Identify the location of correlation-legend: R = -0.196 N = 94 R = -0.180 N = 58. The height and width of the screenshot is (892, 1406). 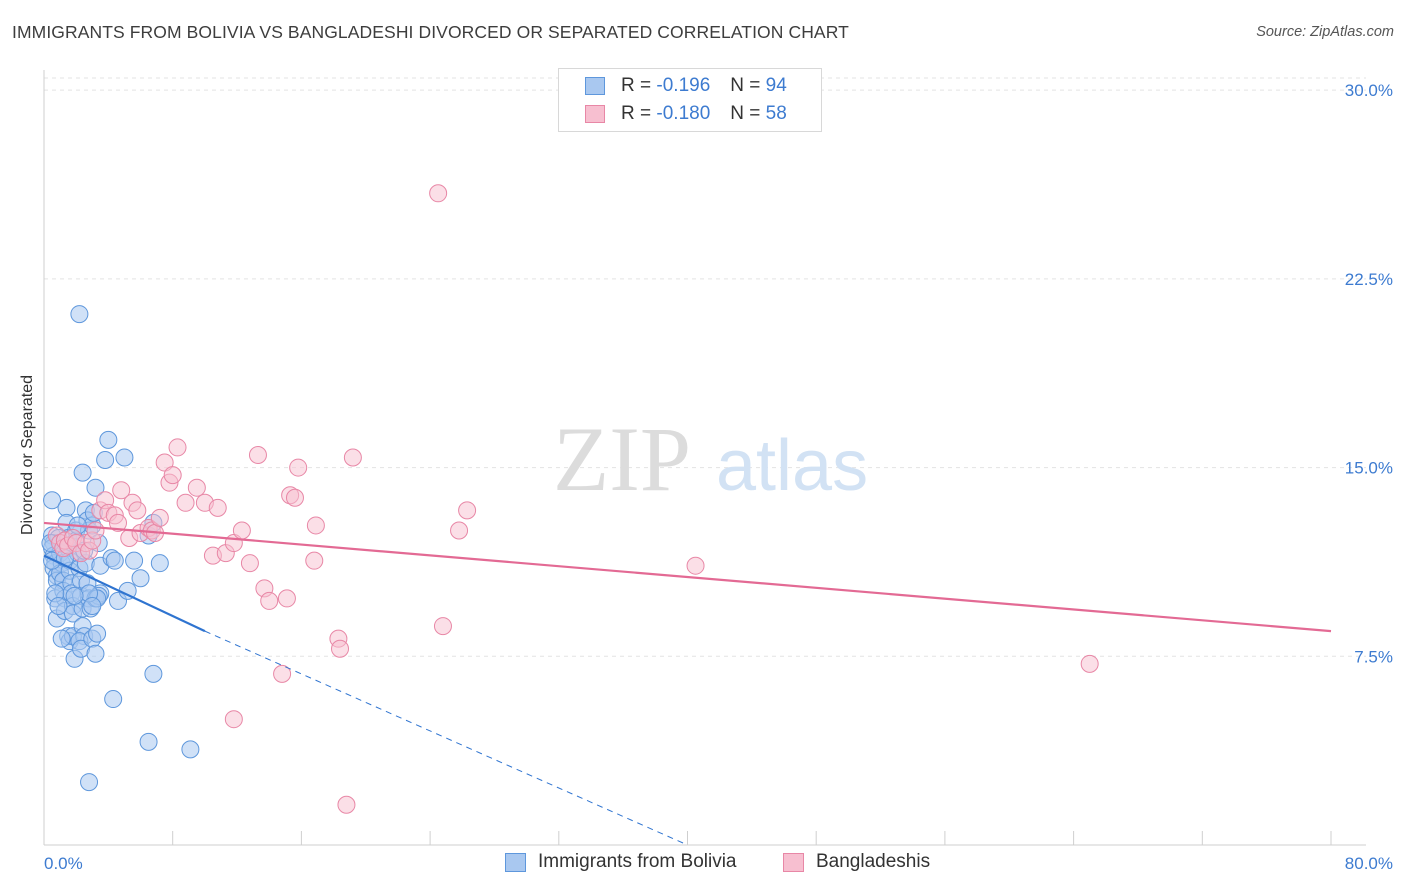
(690, 100).